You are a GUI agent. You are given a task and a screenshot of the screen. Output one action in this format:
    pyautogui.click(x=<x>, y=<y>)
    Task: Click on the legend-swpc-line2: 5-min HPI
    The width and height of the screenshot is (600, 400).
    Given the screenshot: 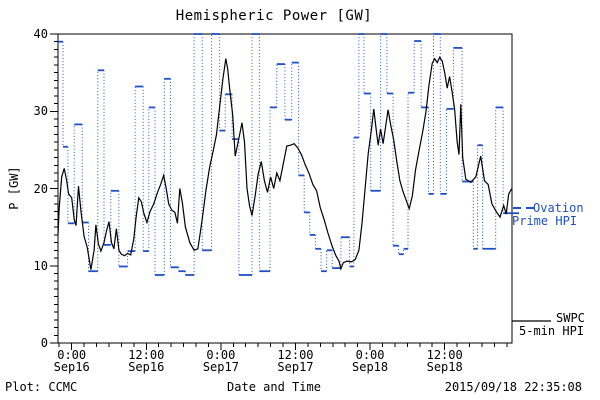 What is the action you would take?
    pyautogui.click(x=552, y=331)
    